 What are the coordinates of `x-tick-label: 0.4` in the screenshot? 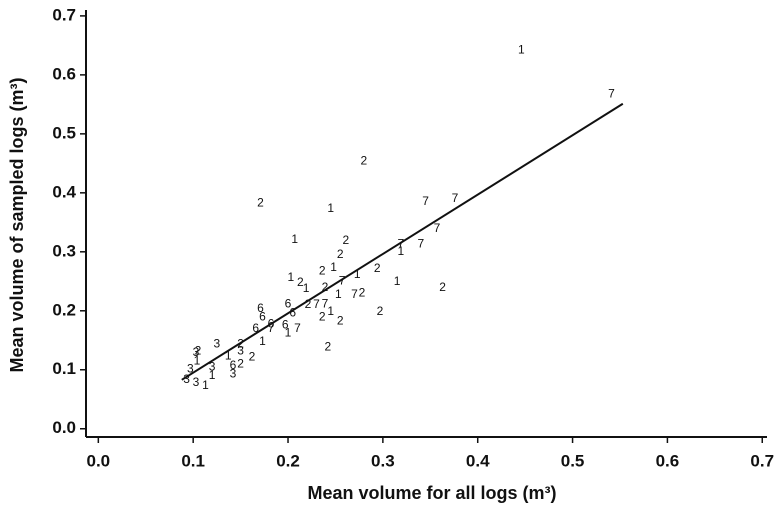 It's located at (478, 460).